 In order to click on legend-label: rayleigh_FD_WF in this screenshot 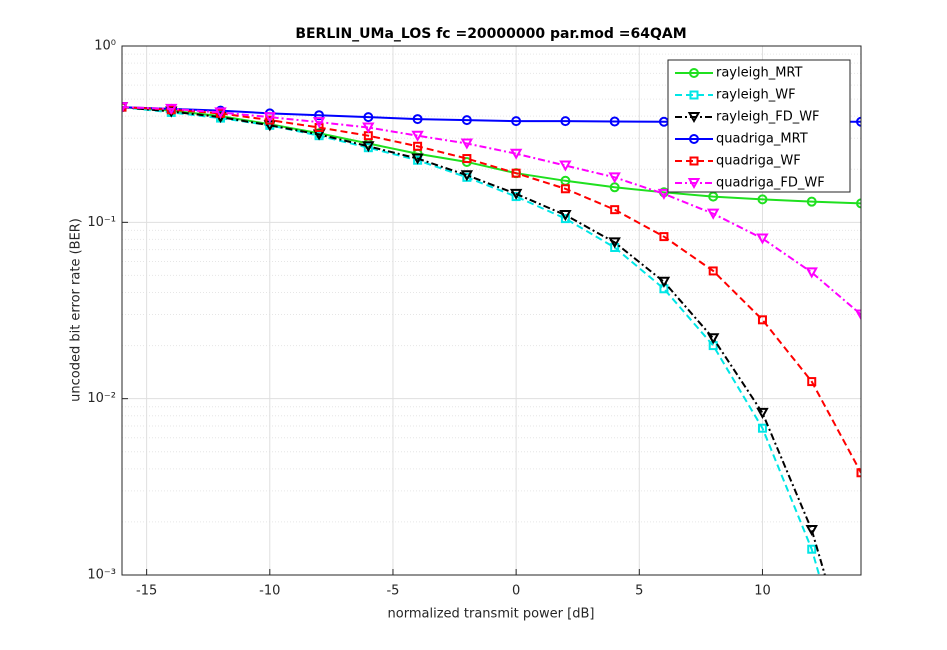, I will do `click(768, 117)`.